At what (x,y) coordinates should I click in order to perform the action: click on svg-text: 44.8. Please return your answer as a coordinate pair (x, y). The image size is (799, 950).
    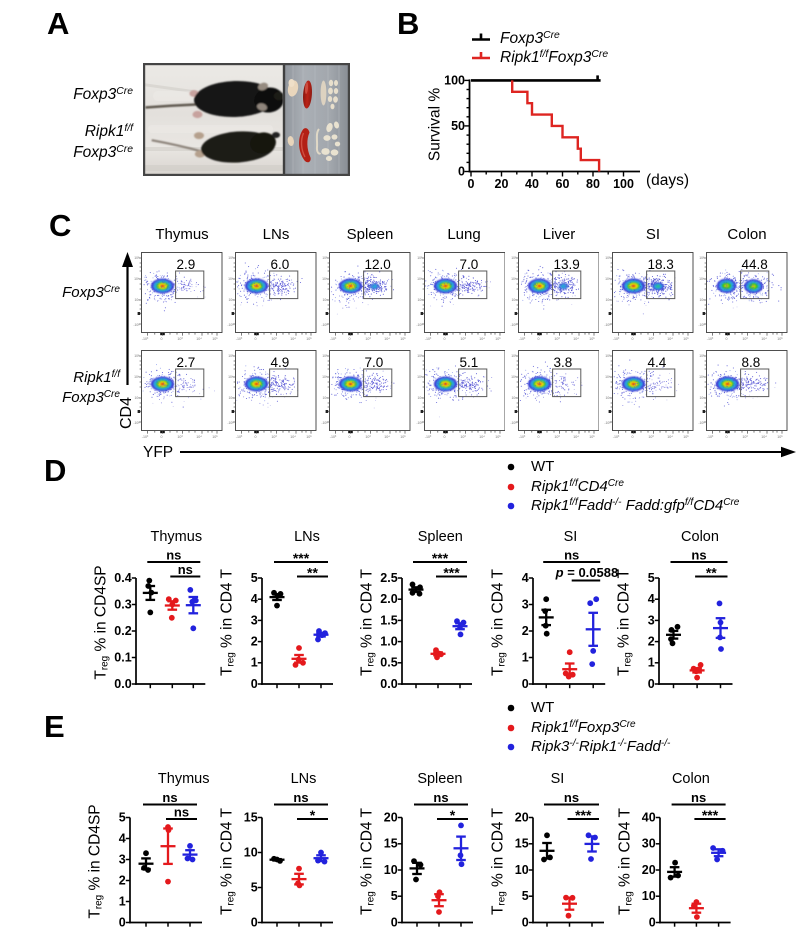
    Looking at the image, I should click on (755, 264).